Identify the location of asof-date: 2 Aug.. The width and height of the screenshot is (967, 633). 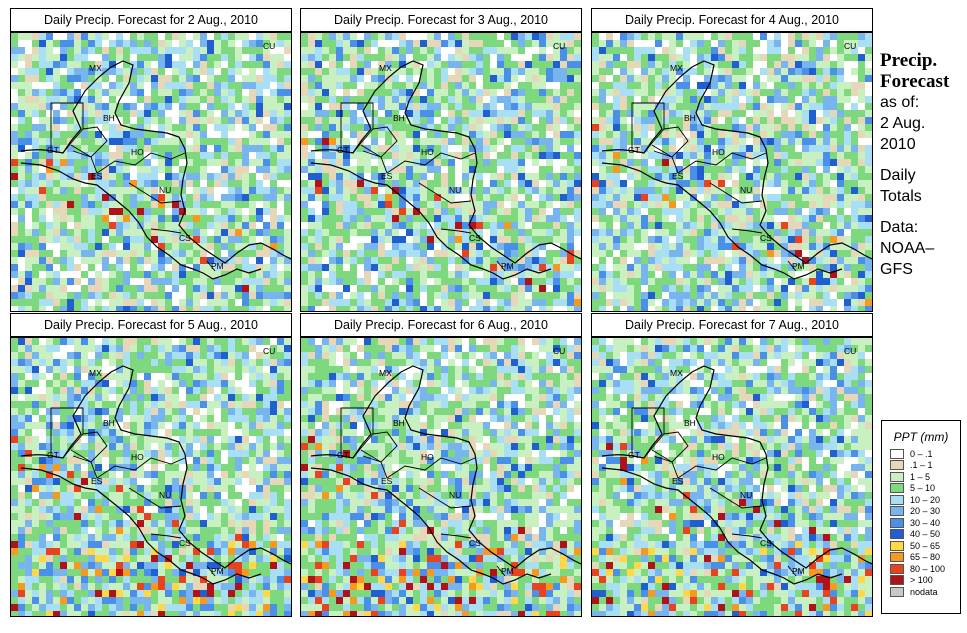
(903, 123).